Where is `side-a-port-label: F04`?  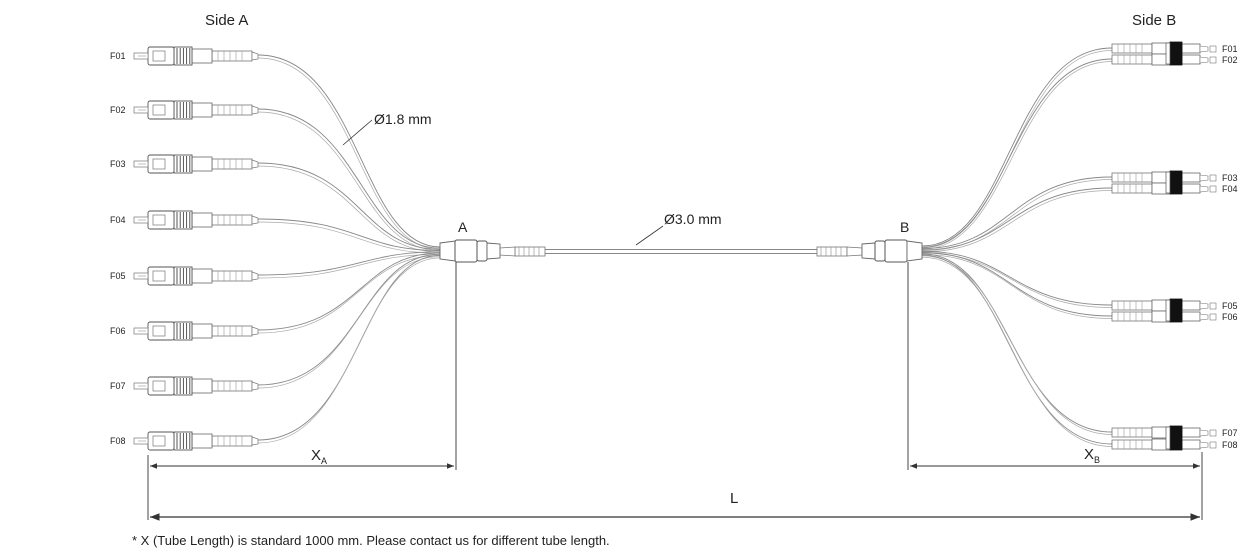 side-a-port-label: F04 is located at coordinates (118, 220).